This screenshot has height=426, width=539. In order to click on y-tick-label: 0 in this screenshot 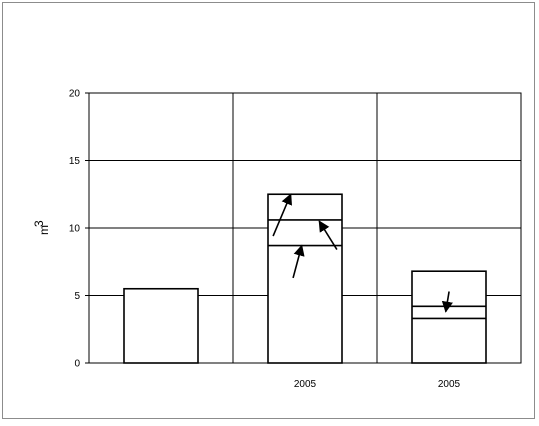, I will do `click(77, 364)`.